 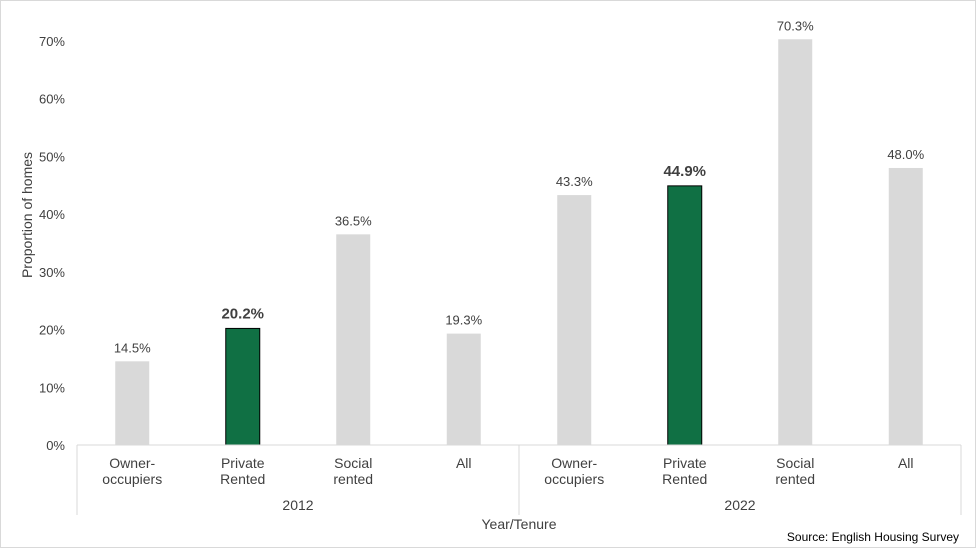 I want to click on data-label: 70.3%, so click(x=795, y=25).